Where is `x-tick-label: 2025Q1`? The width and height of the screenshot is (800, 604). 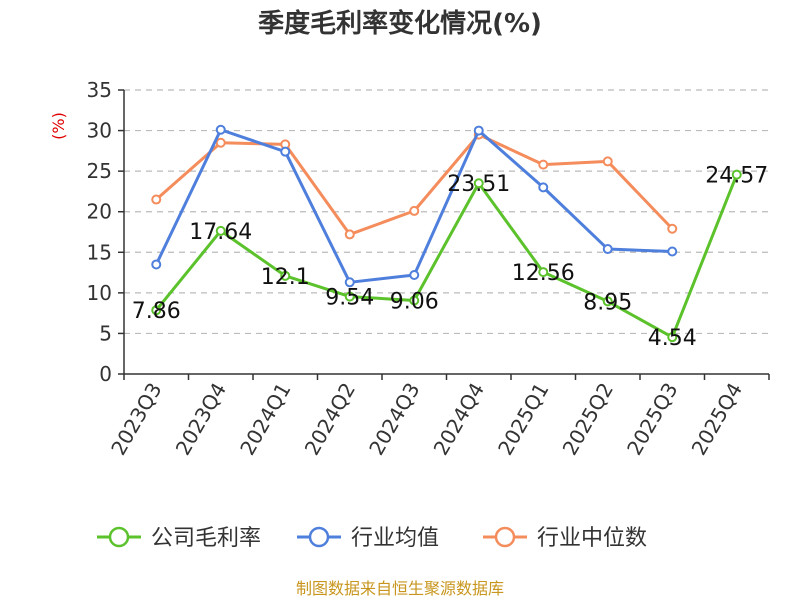 x-tick-label: 2025Q1 is located at coordinates (523, 419).